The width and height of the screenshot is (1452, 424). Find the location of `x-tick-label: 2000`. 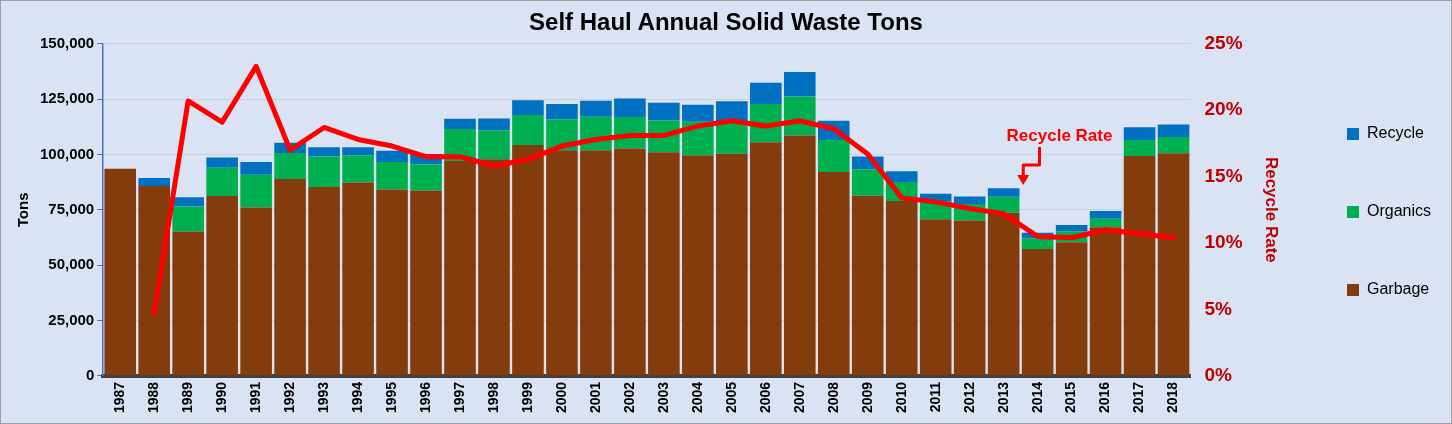

x-tick-label: 2000 is located at coordinates (560, 397).